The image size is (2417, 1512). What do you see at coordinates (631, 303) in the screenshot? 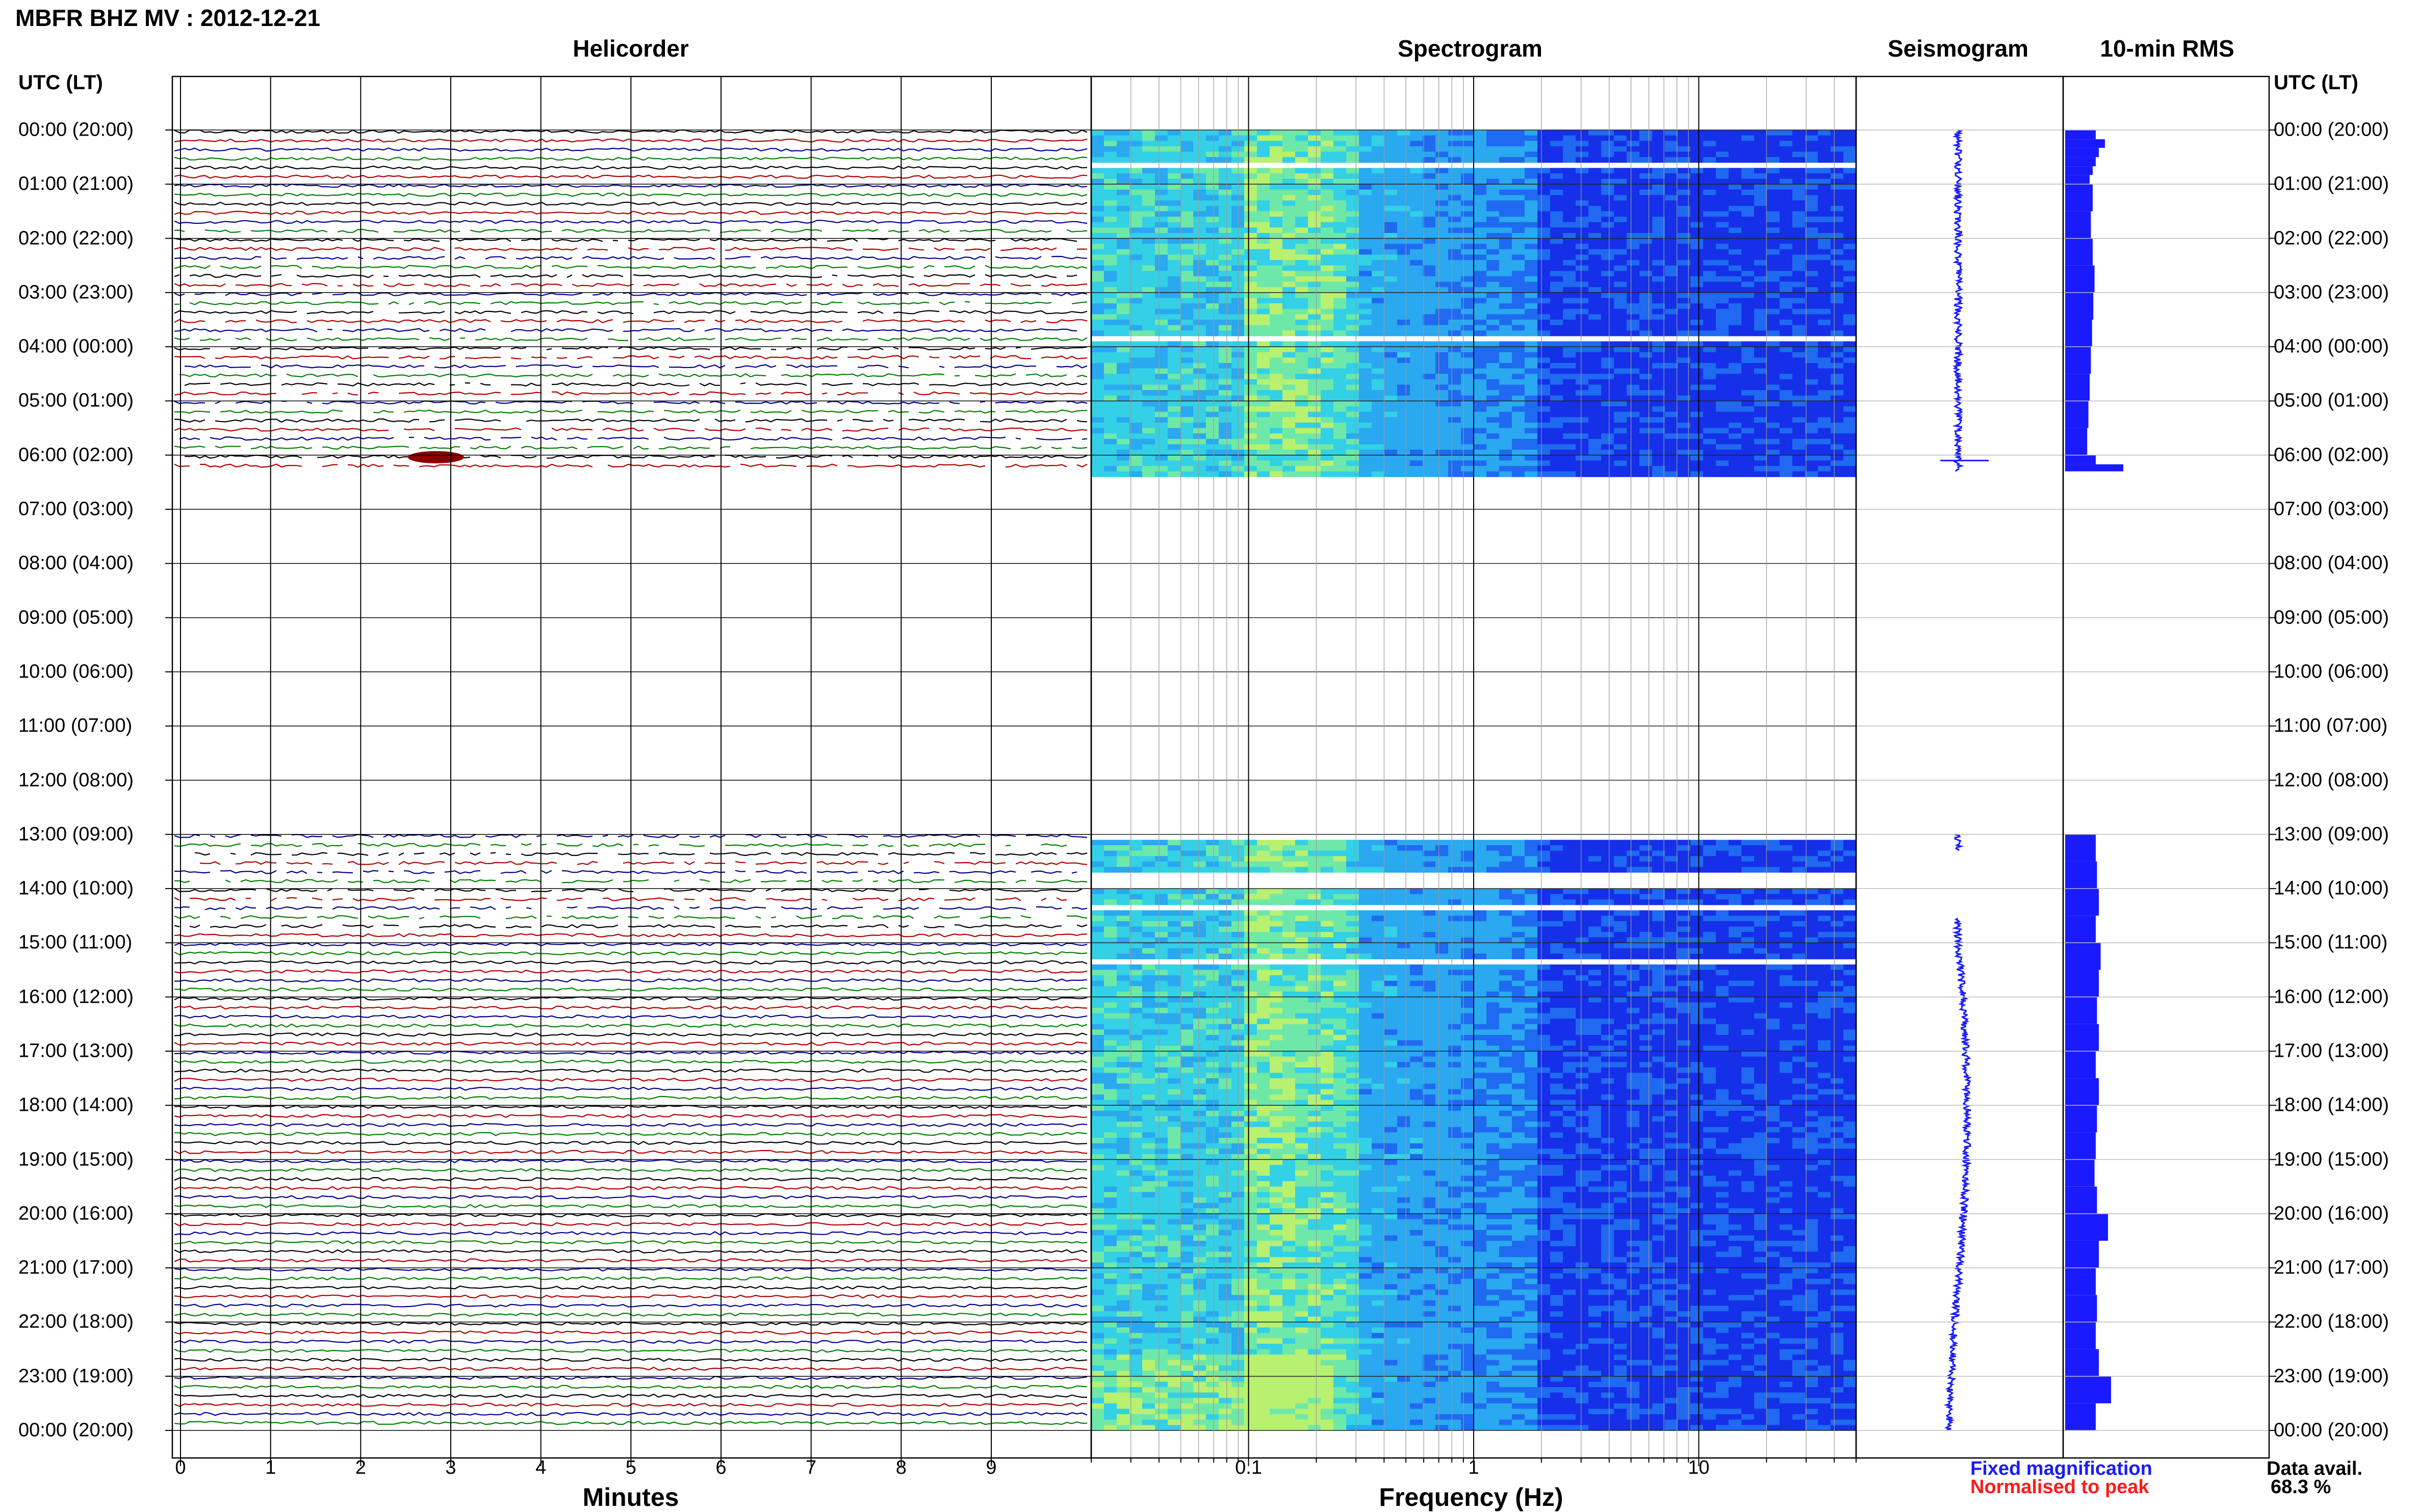
I see `helicorder-trace` at bounding box center [631, 303].